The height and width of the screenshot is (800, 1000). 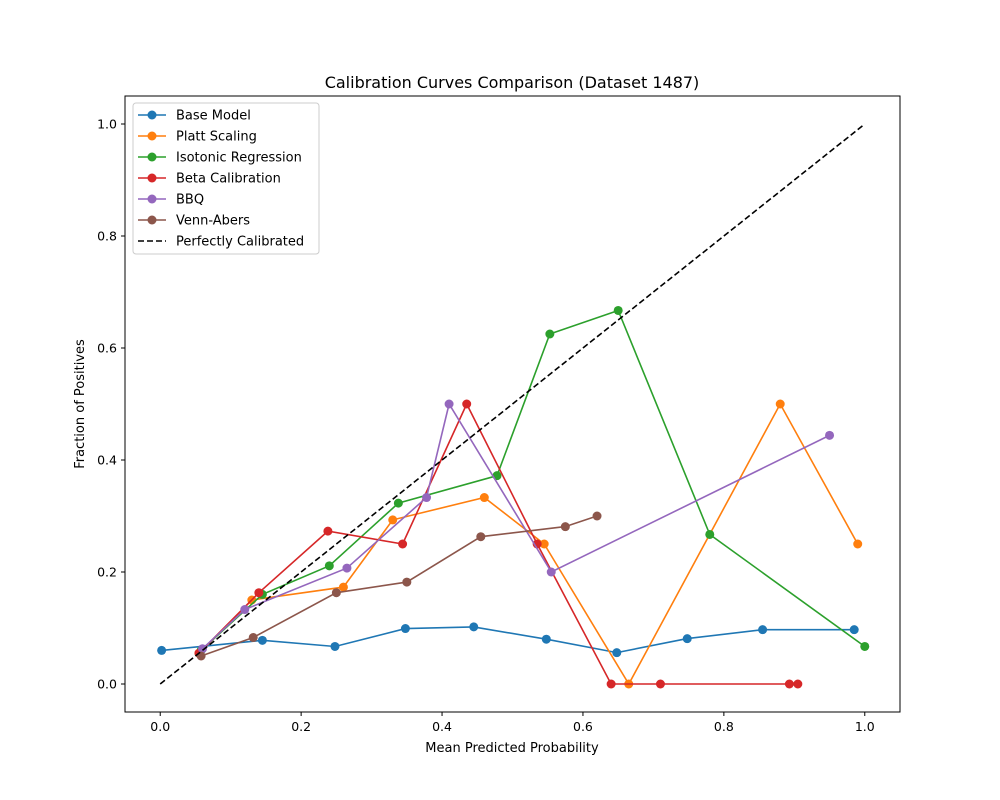 I want to click on legend-item-venn-abers: Venn-Abers, so click(x=194, y=221).